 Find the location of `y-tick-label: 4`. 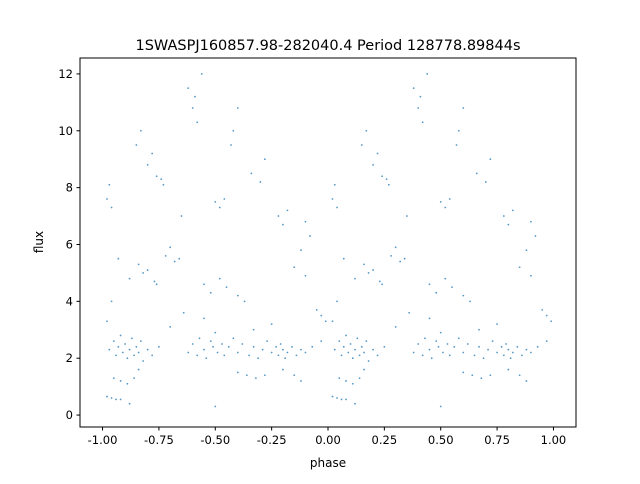

y-tick-label: 4 is located at coordinates (69, 301).